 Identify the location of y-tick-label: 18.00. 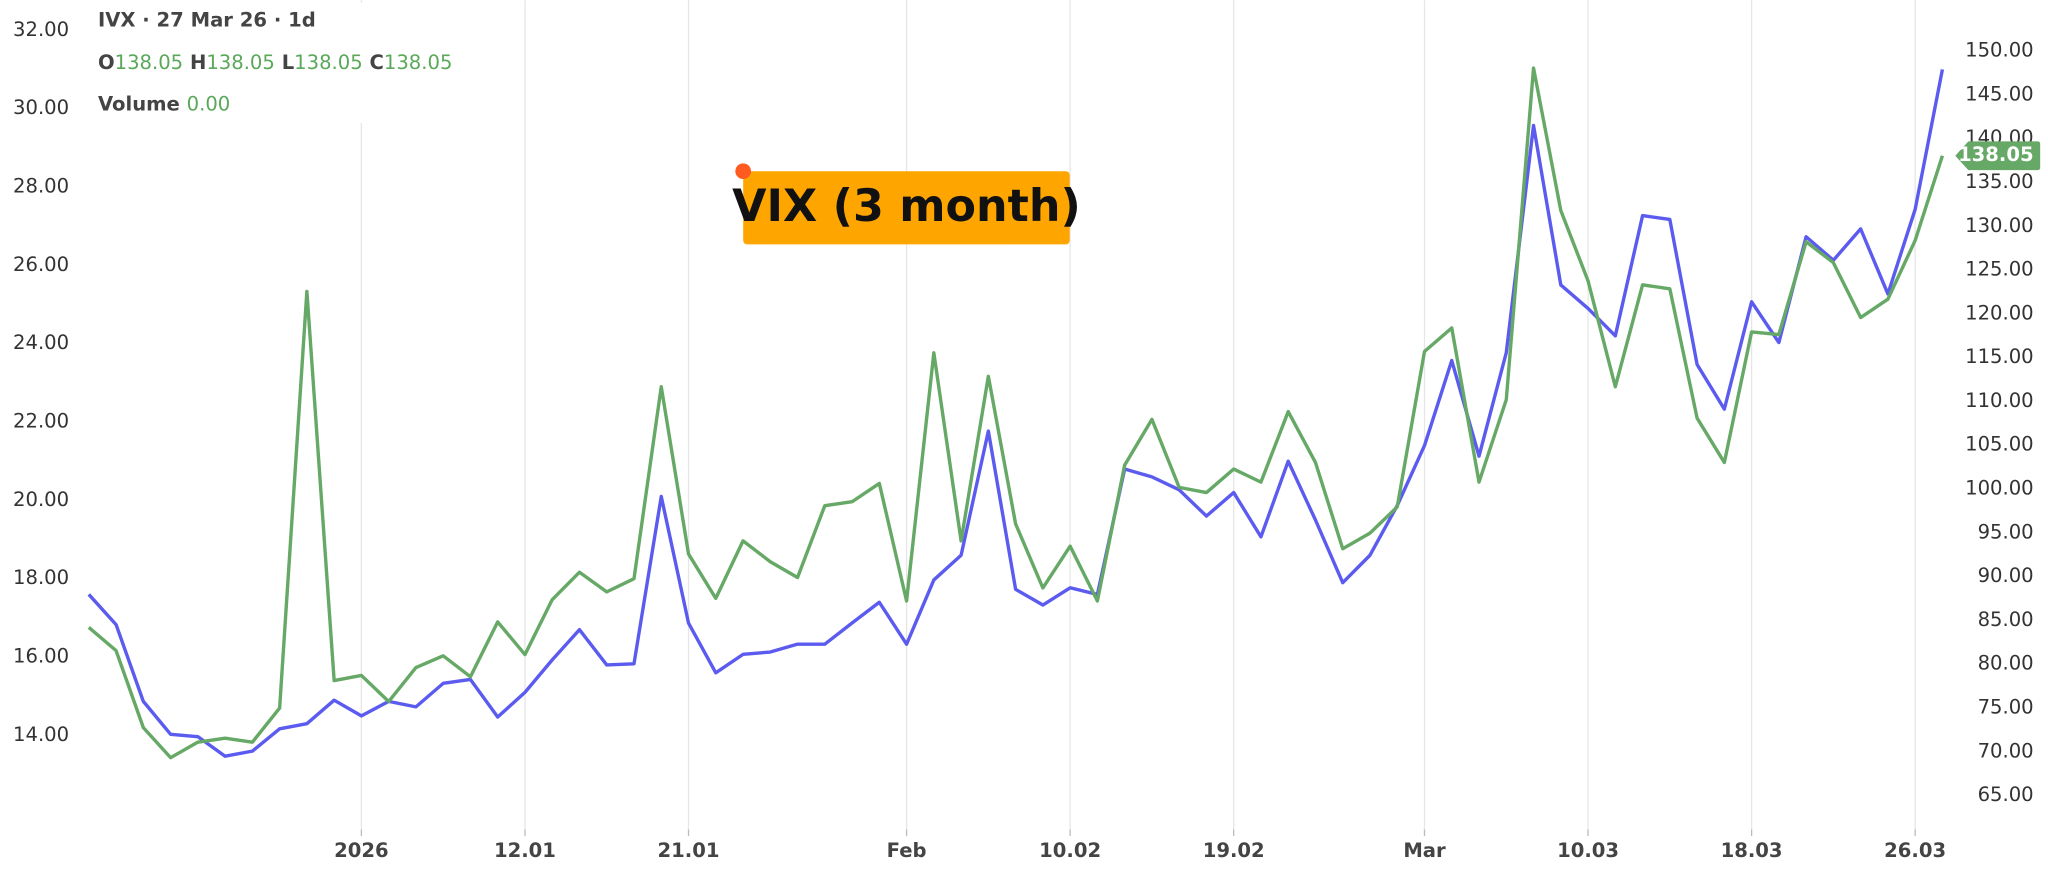
(41, 577).